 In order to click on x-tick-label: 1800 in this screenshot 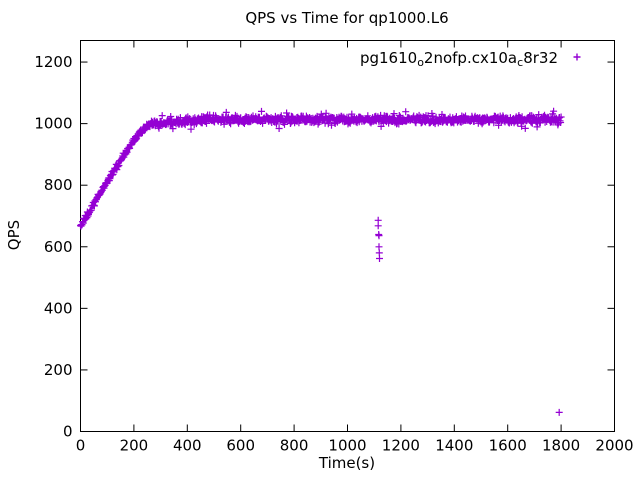, I will do `click(561, 446)`.